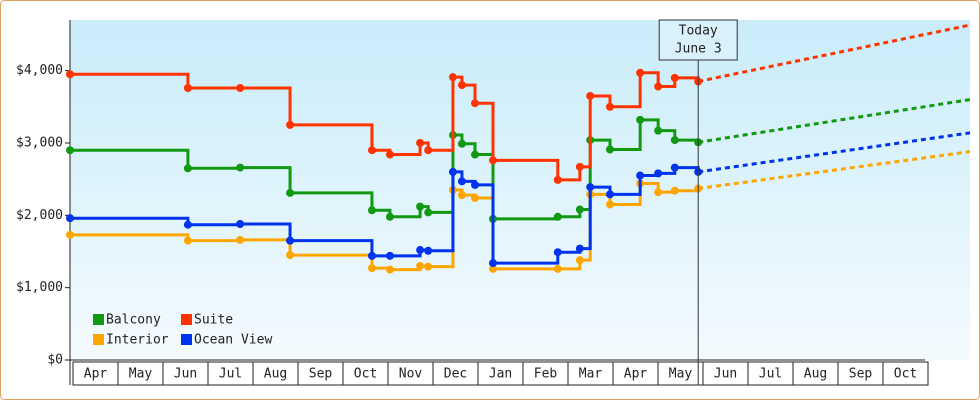  What do you see at coordinates (39, 142) in the screenshot?
I see `y-tick-label: $3,000` at bounding box center [39, 142].